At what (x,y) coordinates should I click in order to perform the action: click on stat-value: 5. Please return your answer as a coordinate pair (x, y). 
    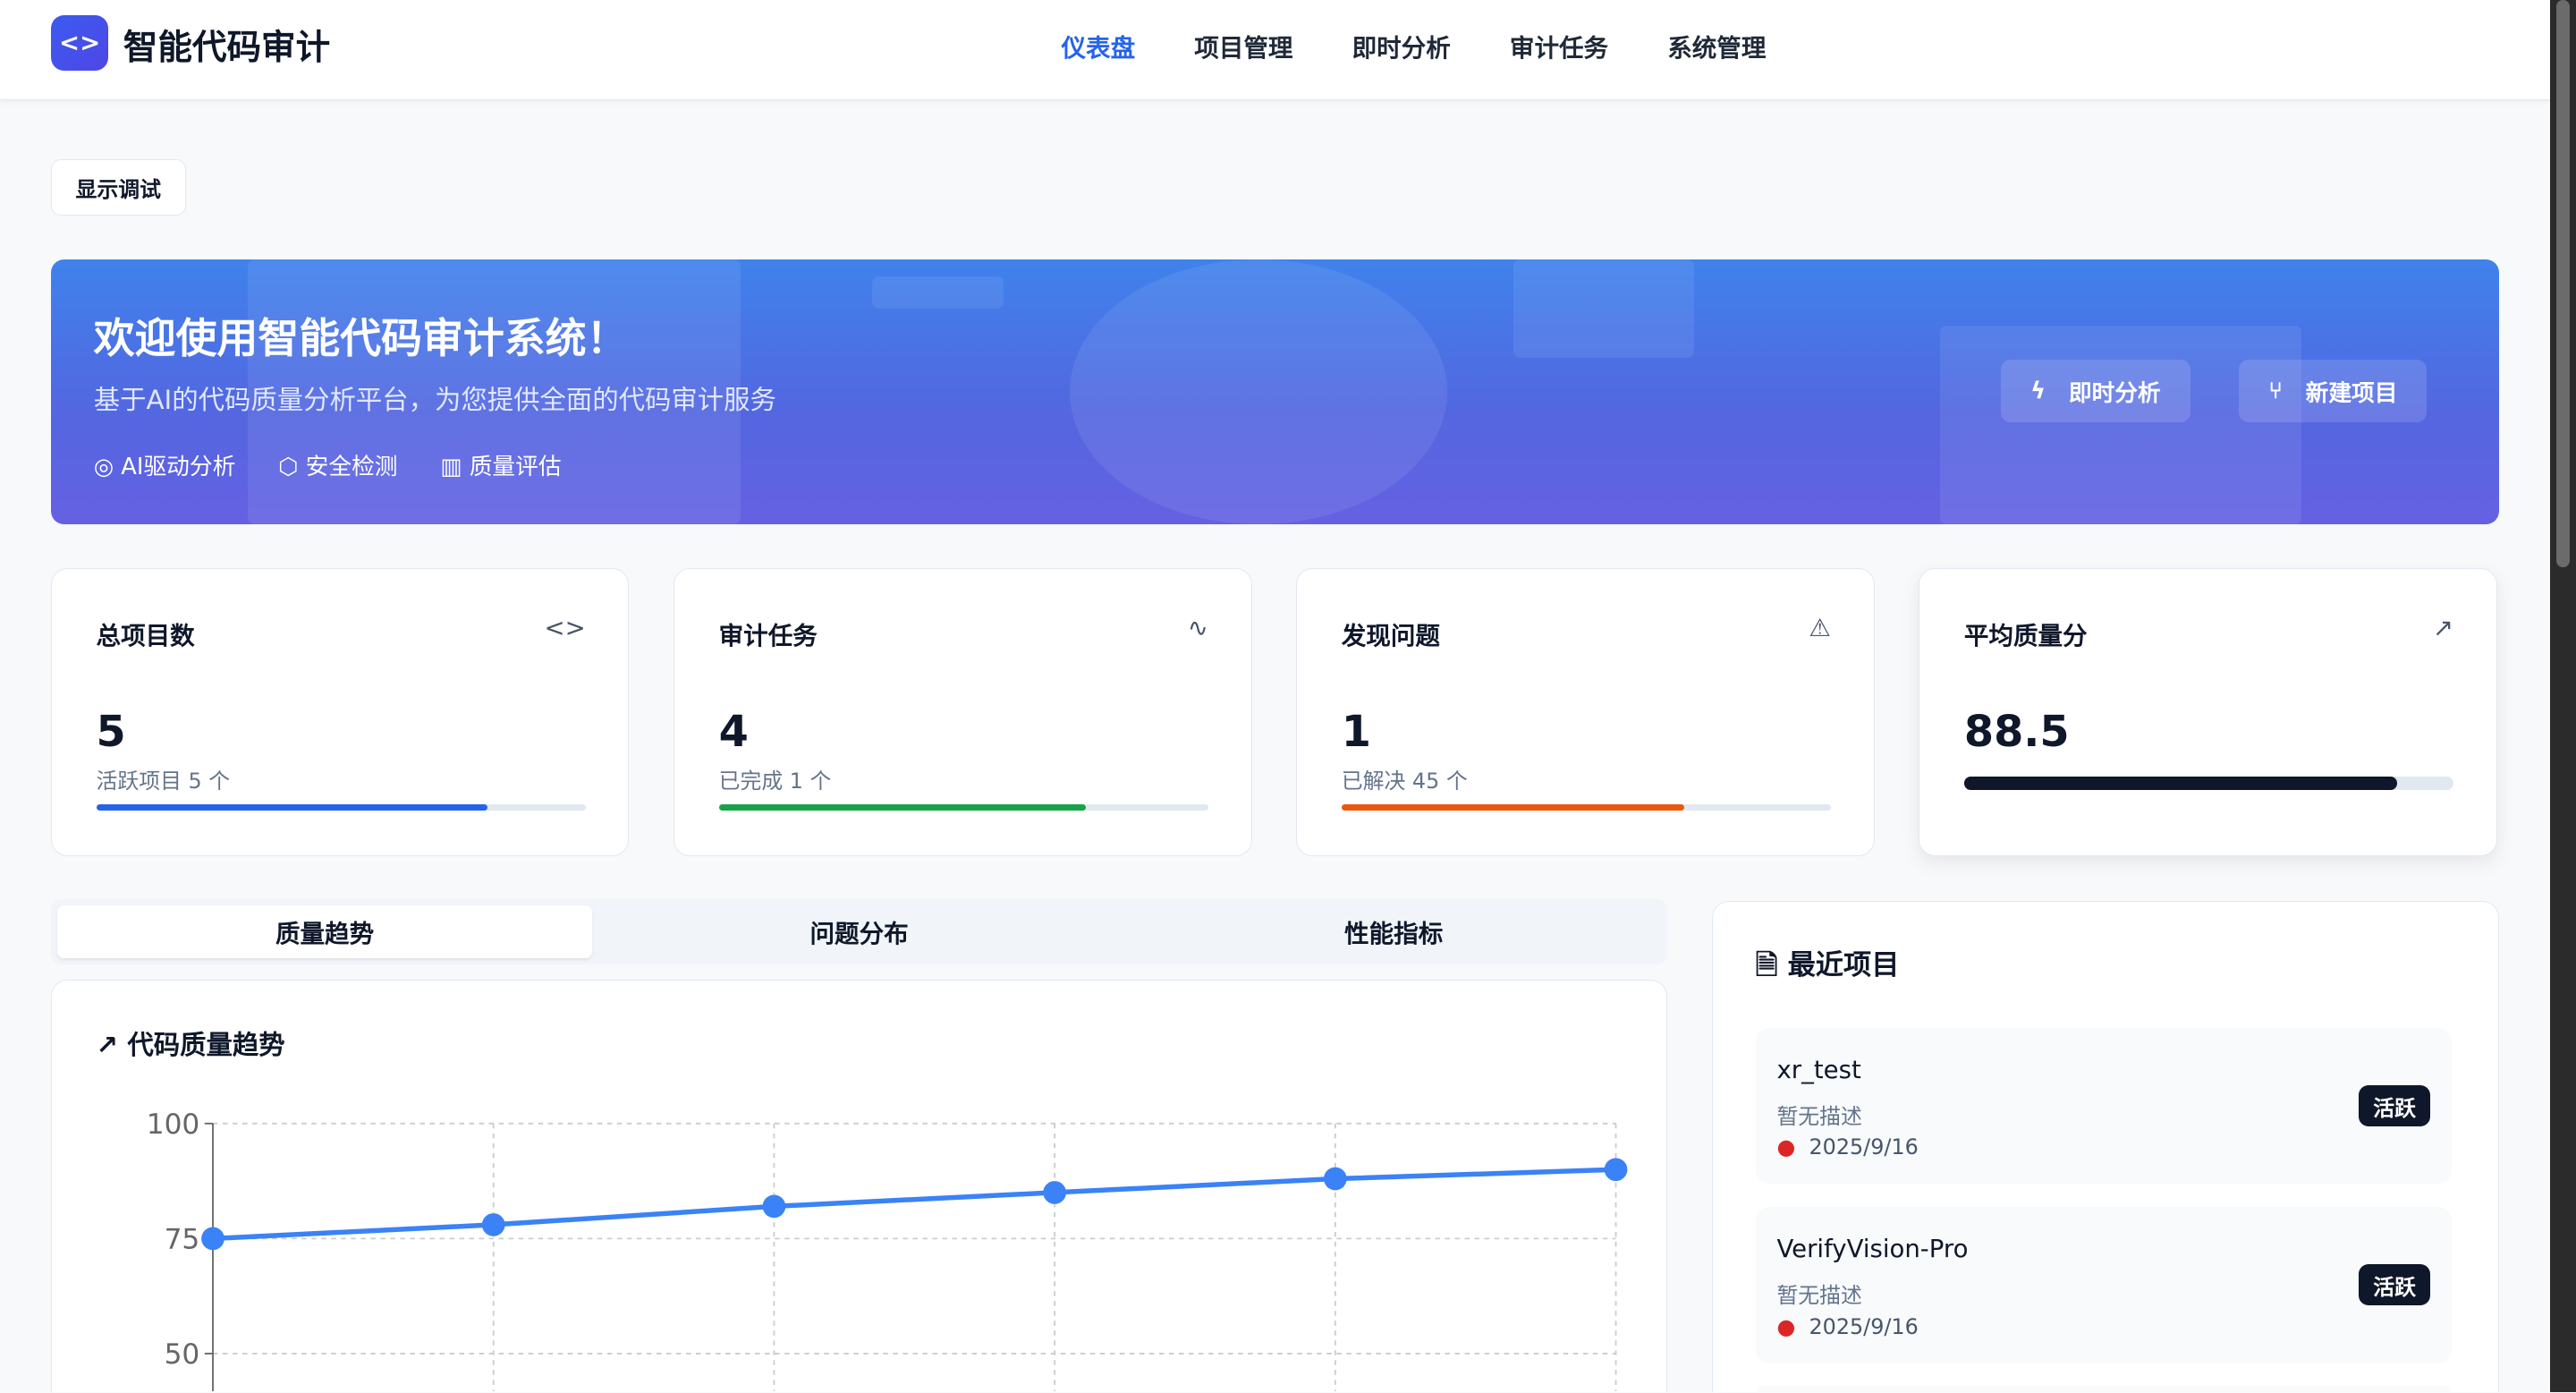
    Looking at the image, I should click on (111, 732).